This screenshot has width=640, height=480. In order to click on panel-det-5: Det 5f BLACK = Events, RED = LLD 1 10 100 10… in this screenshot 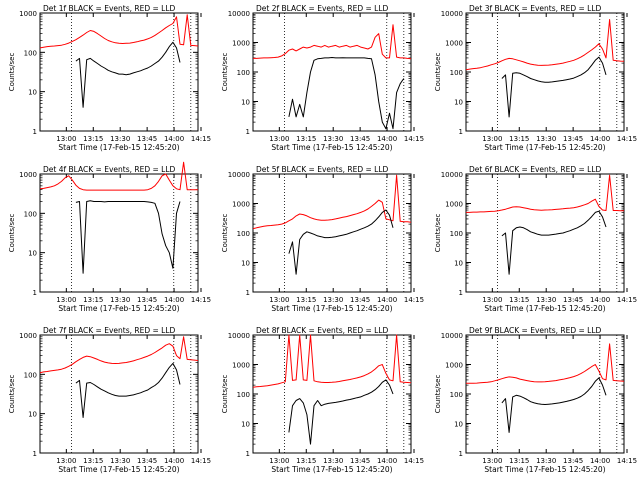, I will do `click(322, 239)`.